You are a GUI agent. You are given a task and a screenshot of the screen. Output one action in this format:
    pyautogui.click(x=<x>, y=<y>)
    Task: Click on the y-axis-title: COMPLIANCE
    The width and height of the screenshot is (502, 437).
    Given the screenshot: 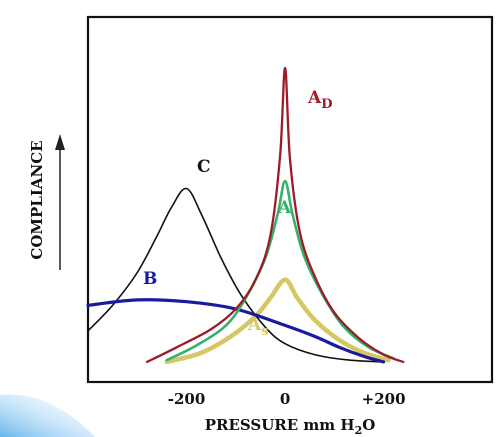 What is the action you would take?
    pyautogui.click(x=37, y=199)
    